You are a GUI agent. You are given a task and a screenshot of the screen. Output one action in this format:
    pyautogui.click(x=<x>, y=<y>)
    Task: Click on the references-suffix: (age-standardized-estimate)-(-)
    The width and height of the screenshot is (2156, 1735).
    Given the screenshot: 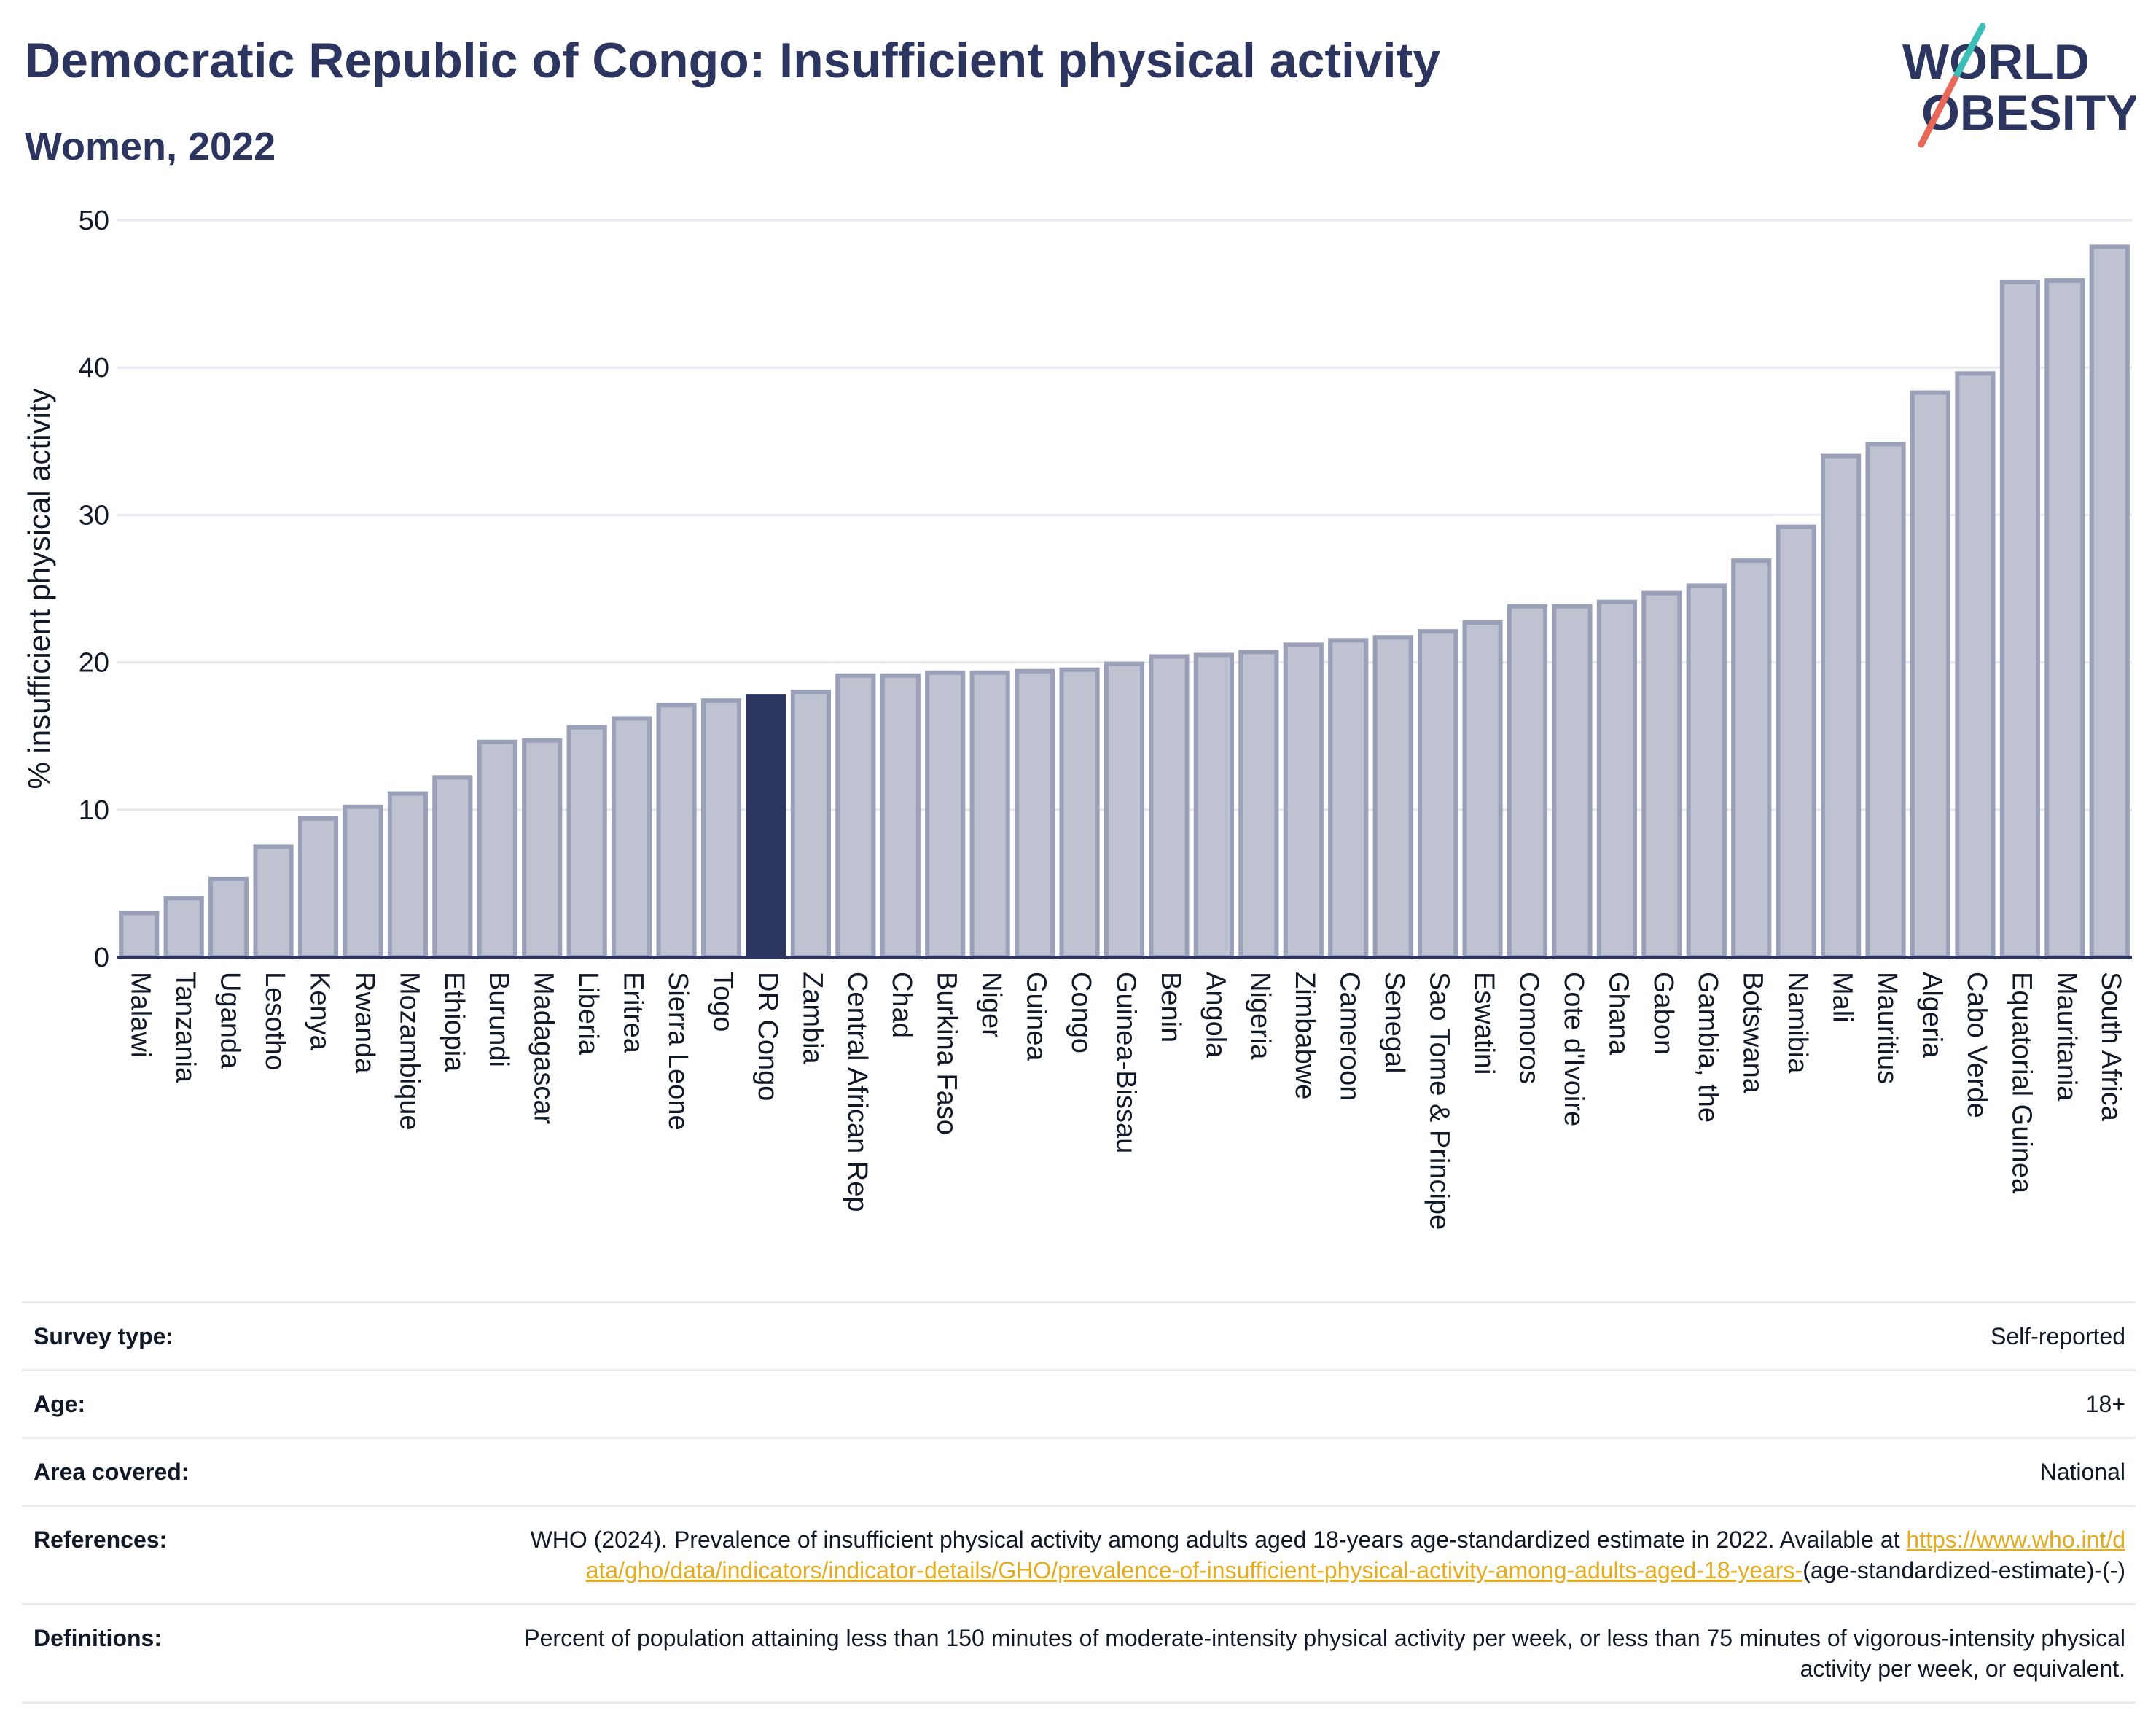 What is the action you would take?
    pyautogui.click(x=1964, y=1570)
    